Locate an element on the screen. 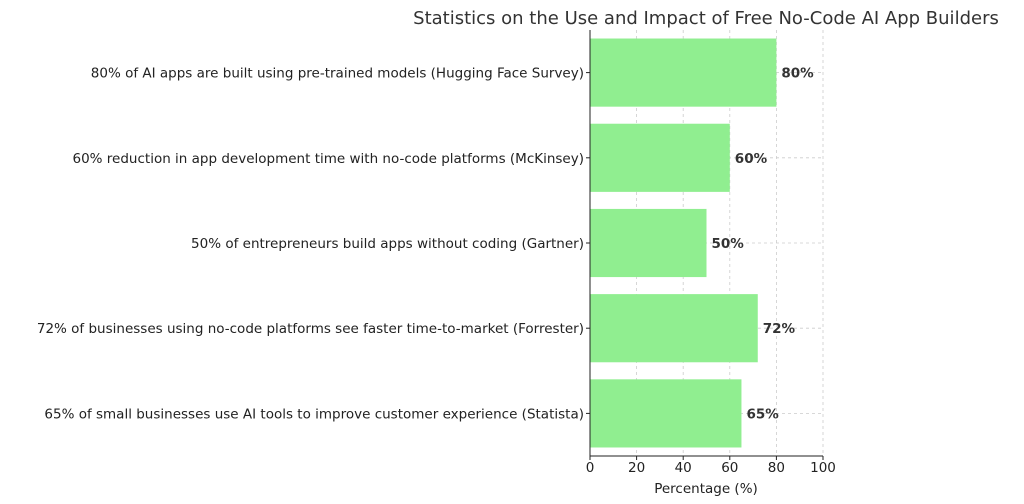 This screenshot has height=504, width=1024. data-label-3: 60% is located at coordinates (751, 159).